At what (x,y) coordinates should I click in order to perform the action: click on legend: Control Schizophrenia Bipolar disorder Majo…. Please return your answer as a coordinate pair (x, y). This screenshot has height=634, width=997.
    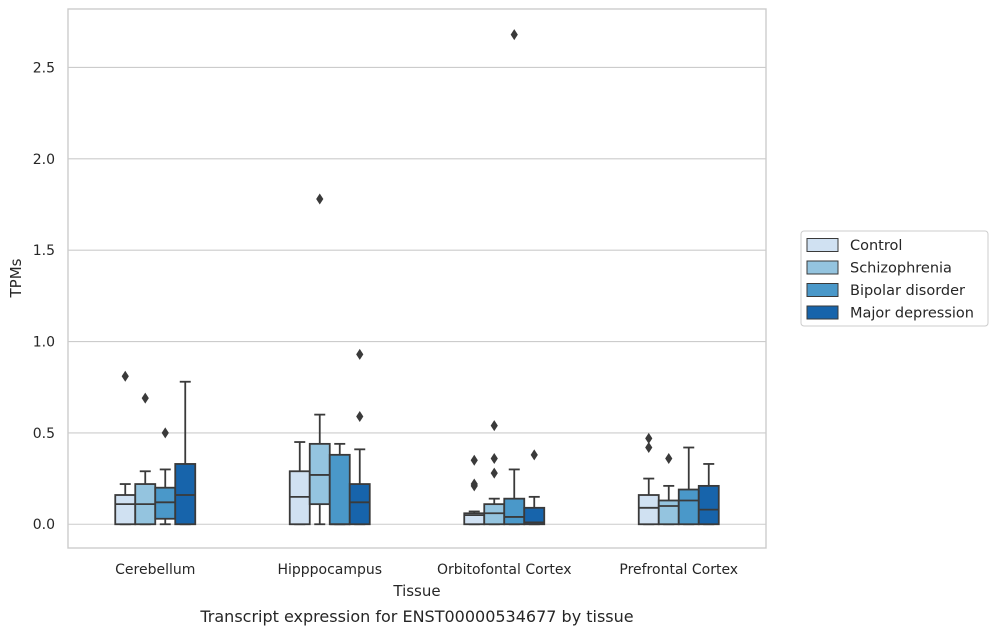
    Looking at the image, I should click on (894, 278).